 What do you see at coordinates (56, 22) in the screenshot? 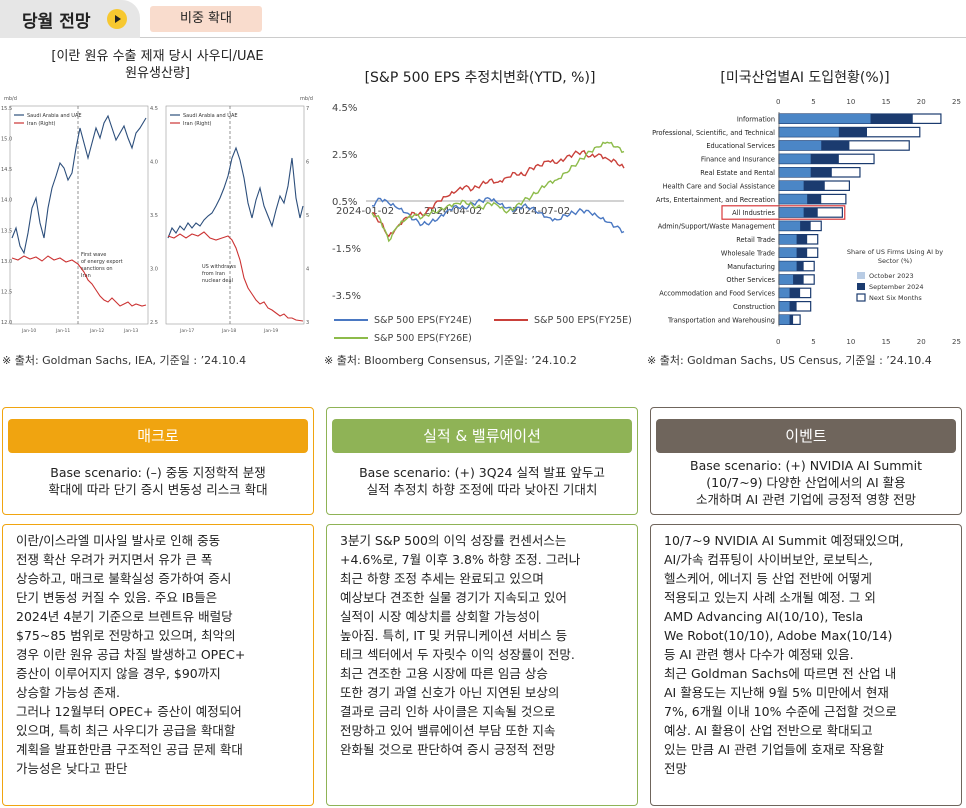
I see `page-title: 당월 전망` at bounding box center [56, 22].